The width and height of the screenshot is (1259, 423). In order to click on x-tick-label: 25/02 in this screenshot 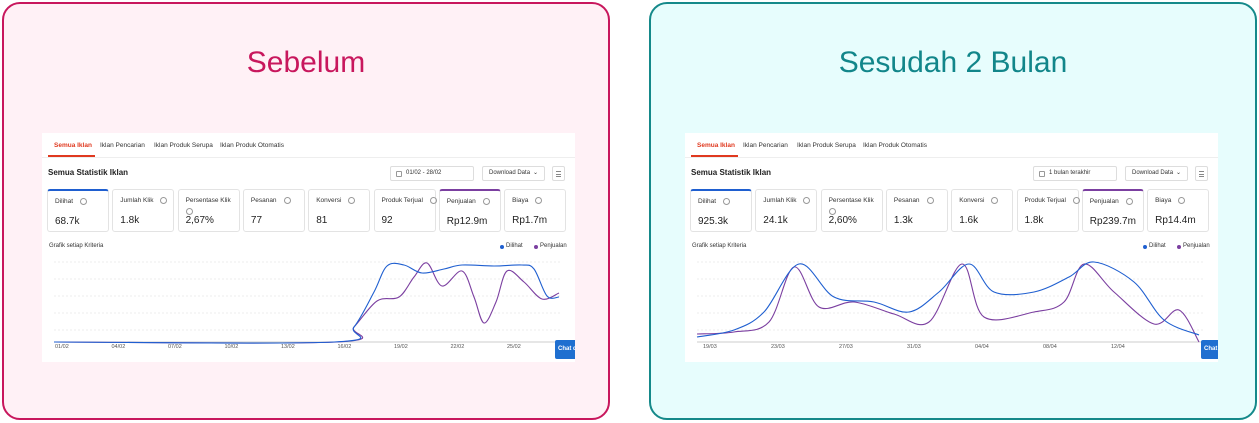, I will do `click(514, 347)`.